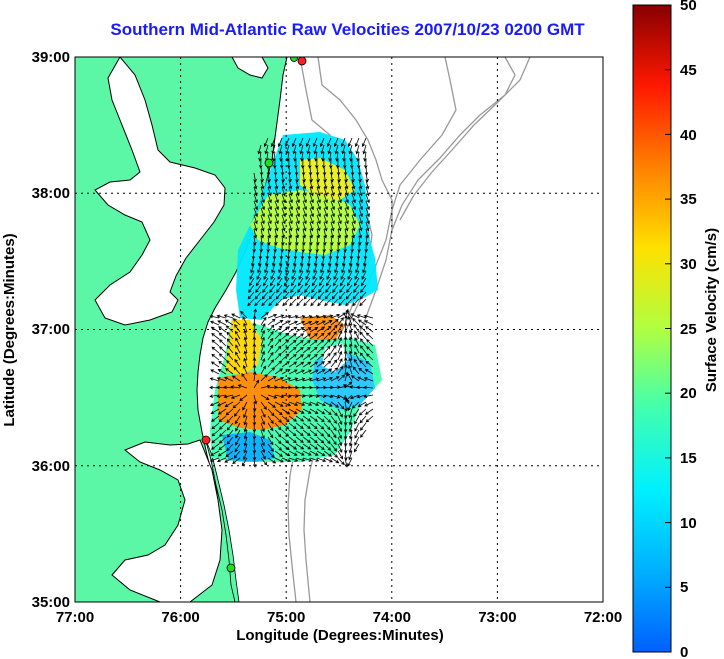  Describe the element at coordinates (688, 264) in the screenshot. I see `colorbar-tick-label: 30` at that location.